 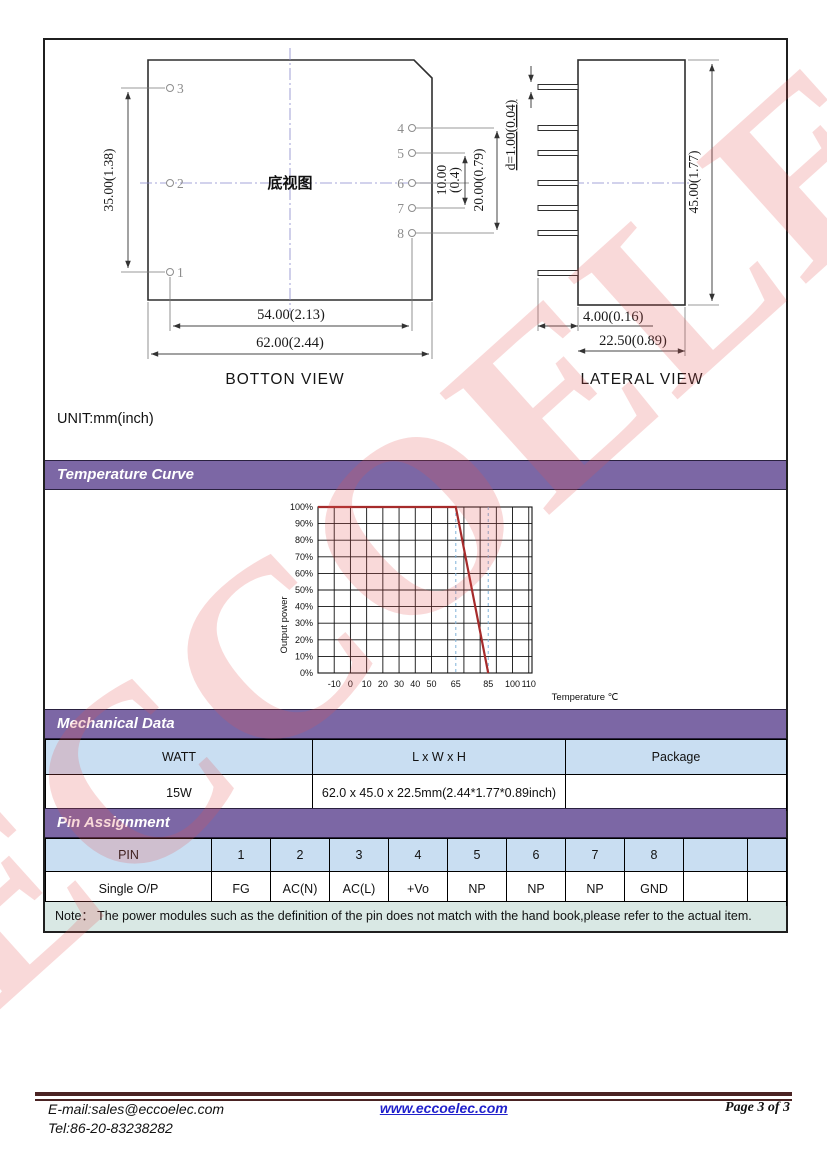 What do you see at coordinates (304, 590) in the screenshot?
I see `y-tick-label: 50%` at bounding box center [304, 590].